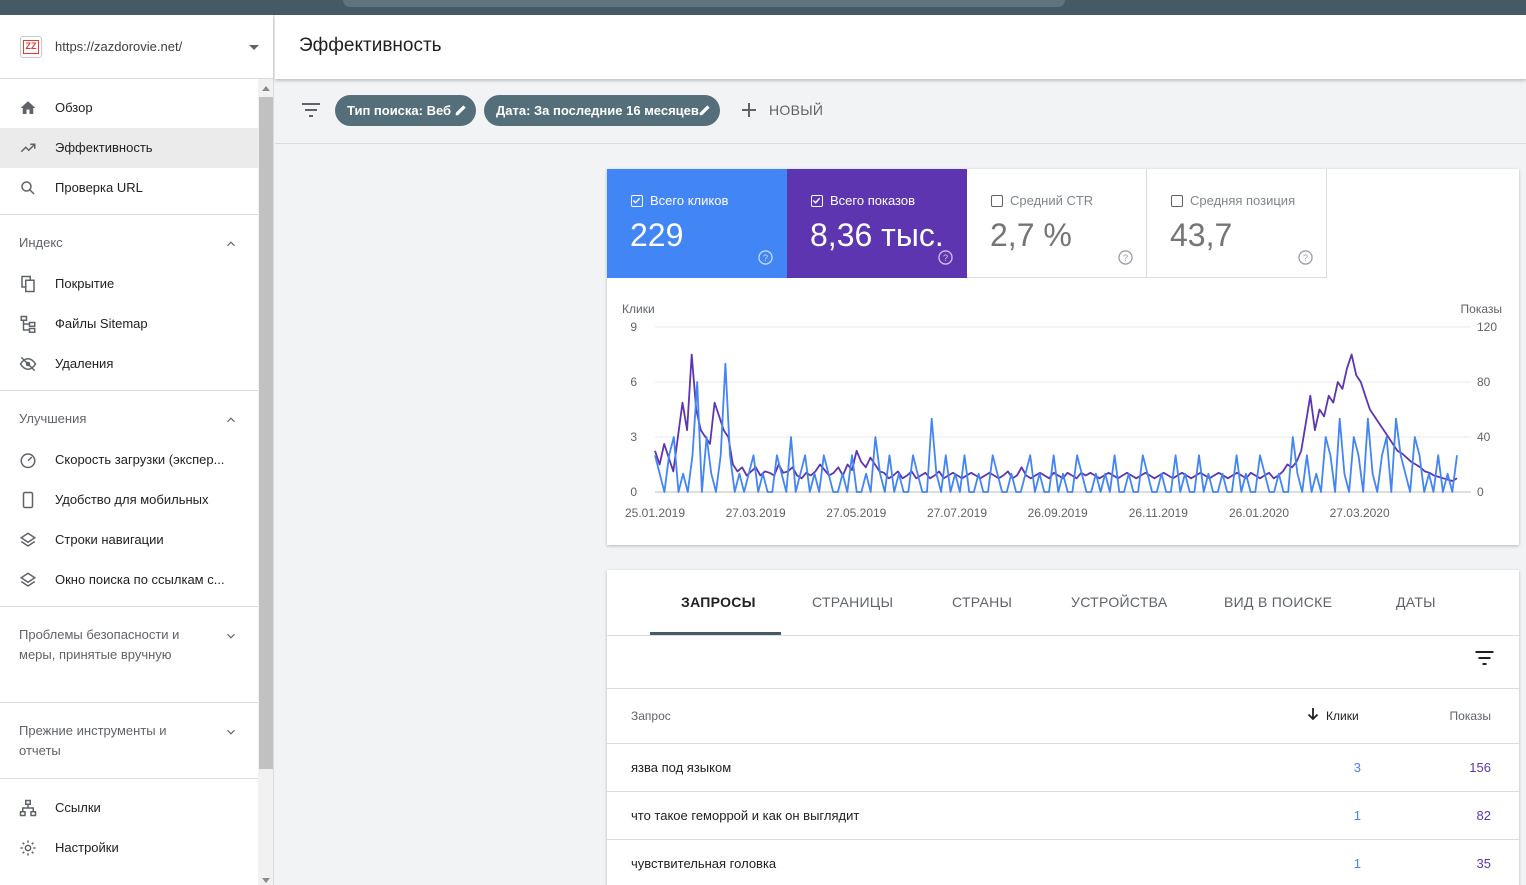 The height and width of the screenshot is (885, 1526). What do you see at coordinates (1237, 223) in the screenshot?
I see `metric-average-position: Средняя позиция 43,7 ?` at bounding box center [1237, 223].